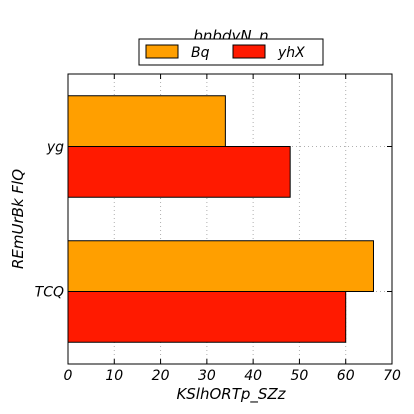  What do you see at coordinates (291, 53) in the screenshot?
I see `legend-label: yhX` at bounding box center [291, 53].